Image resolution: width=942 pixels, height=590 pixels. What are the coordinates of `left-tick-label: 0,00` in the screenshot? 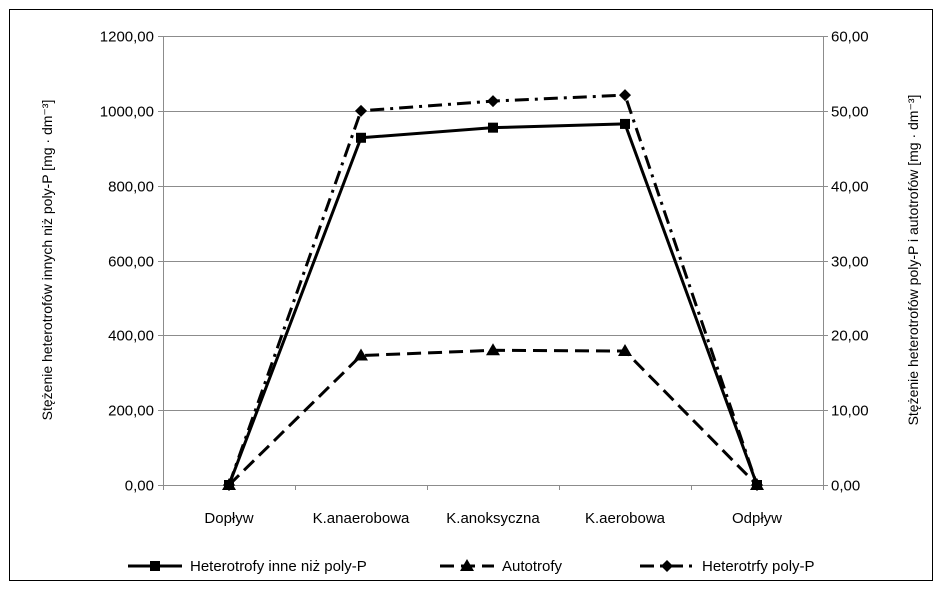 It's located at (139, 486).